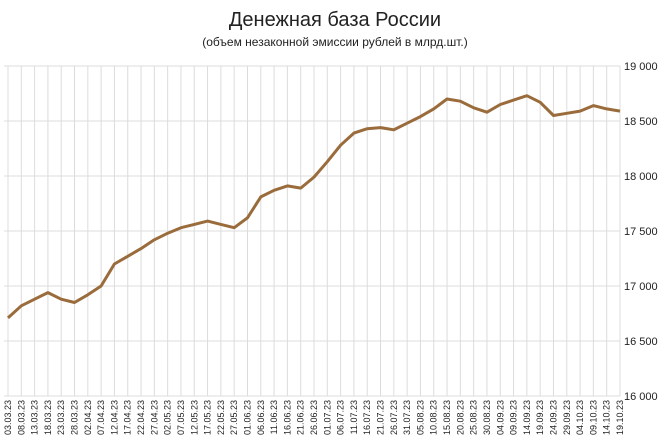  What do you see at coordinates (641, 342) in the screenshot?
I see `y-tick-label: 16 500` at bounding box center [641, 342].